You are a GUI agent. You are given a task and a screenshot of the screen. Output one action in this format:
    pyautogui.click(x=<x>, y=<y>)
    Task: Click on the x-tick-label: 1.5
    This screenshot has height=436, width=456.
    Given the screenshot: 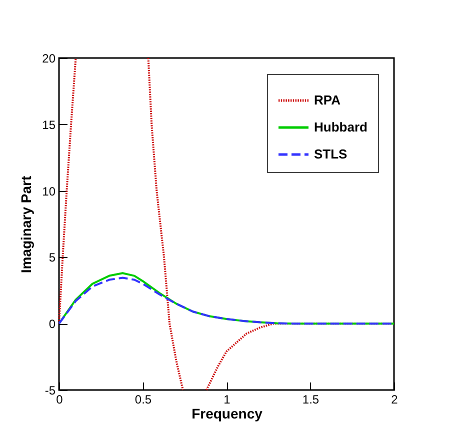 What is the action you would take?
    pyautogui.click(x=311, y=399)
    